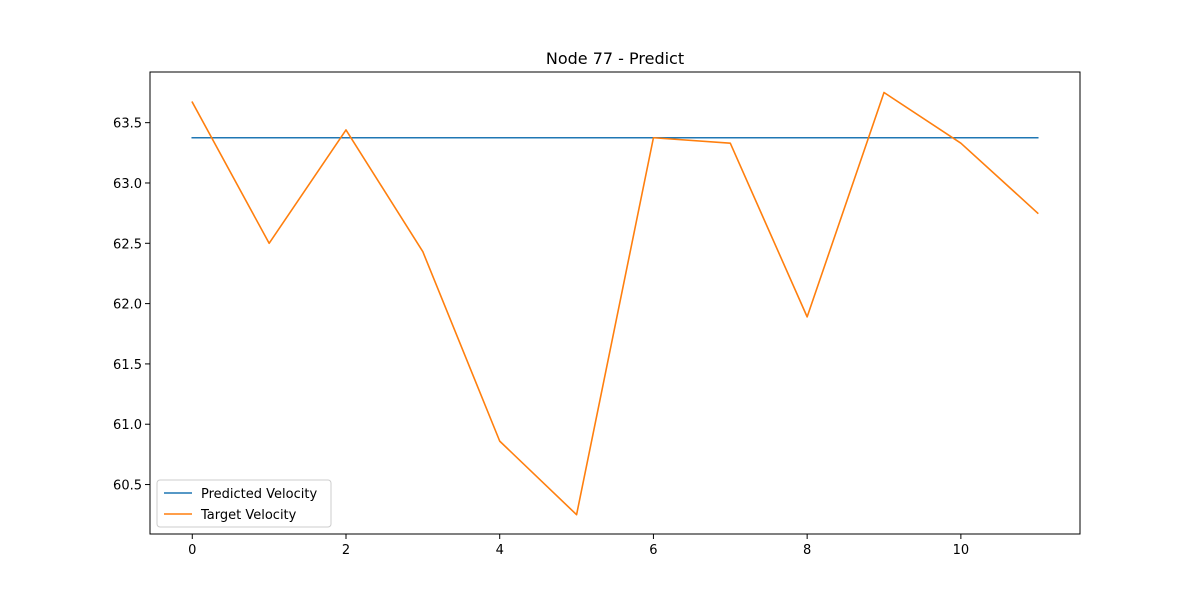  I want to click on y-tick-label: 63.0, so click(127, 184).